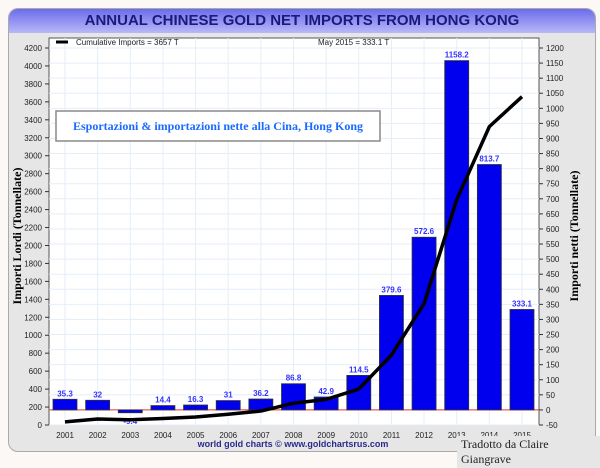 This screenshot has width=600, height=468. What do you see at coordinates (228, 435) in the screenshot?
I see `x-tick-label: 2006` at bounding box center [228, 435].